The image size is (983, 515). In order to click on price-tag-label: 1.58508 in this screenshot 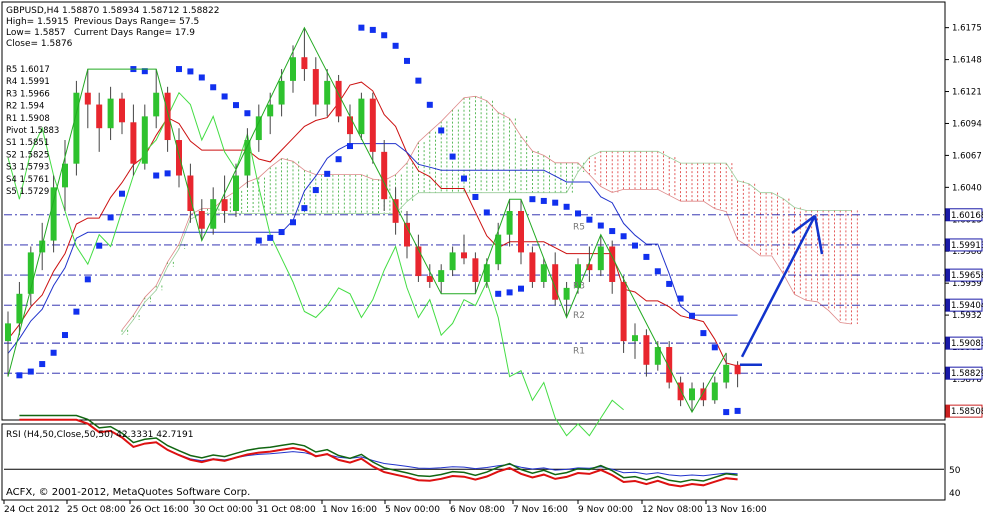, I will do `click(967, 412)`.